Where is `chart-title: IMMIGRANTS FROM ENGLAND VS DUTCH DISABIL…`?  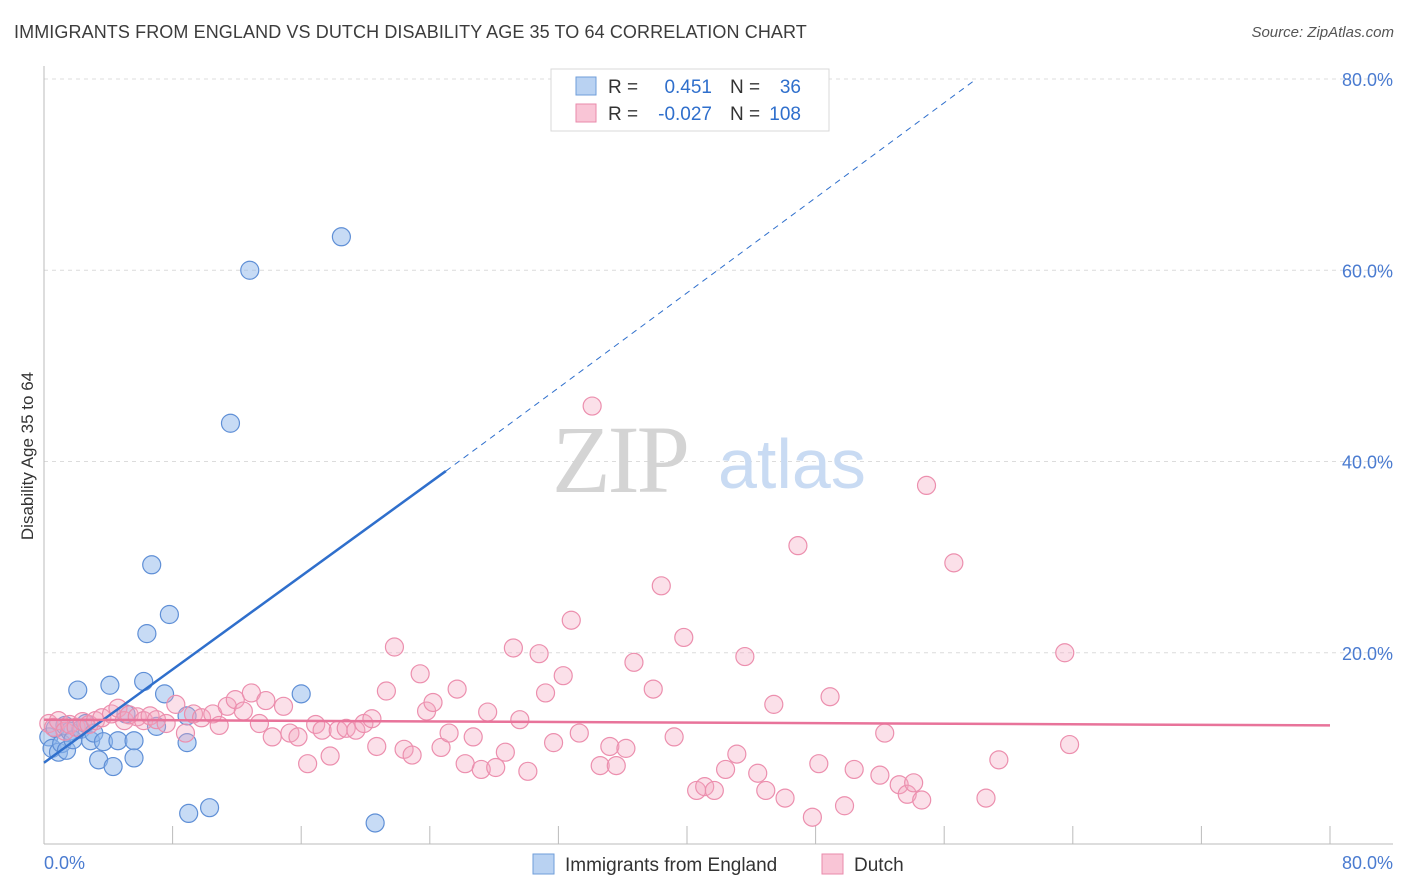 chart-title: IMMIGRANTS FROM ENGLAND VS DUTCH DISABIL… is located at coordinates (410, 32).